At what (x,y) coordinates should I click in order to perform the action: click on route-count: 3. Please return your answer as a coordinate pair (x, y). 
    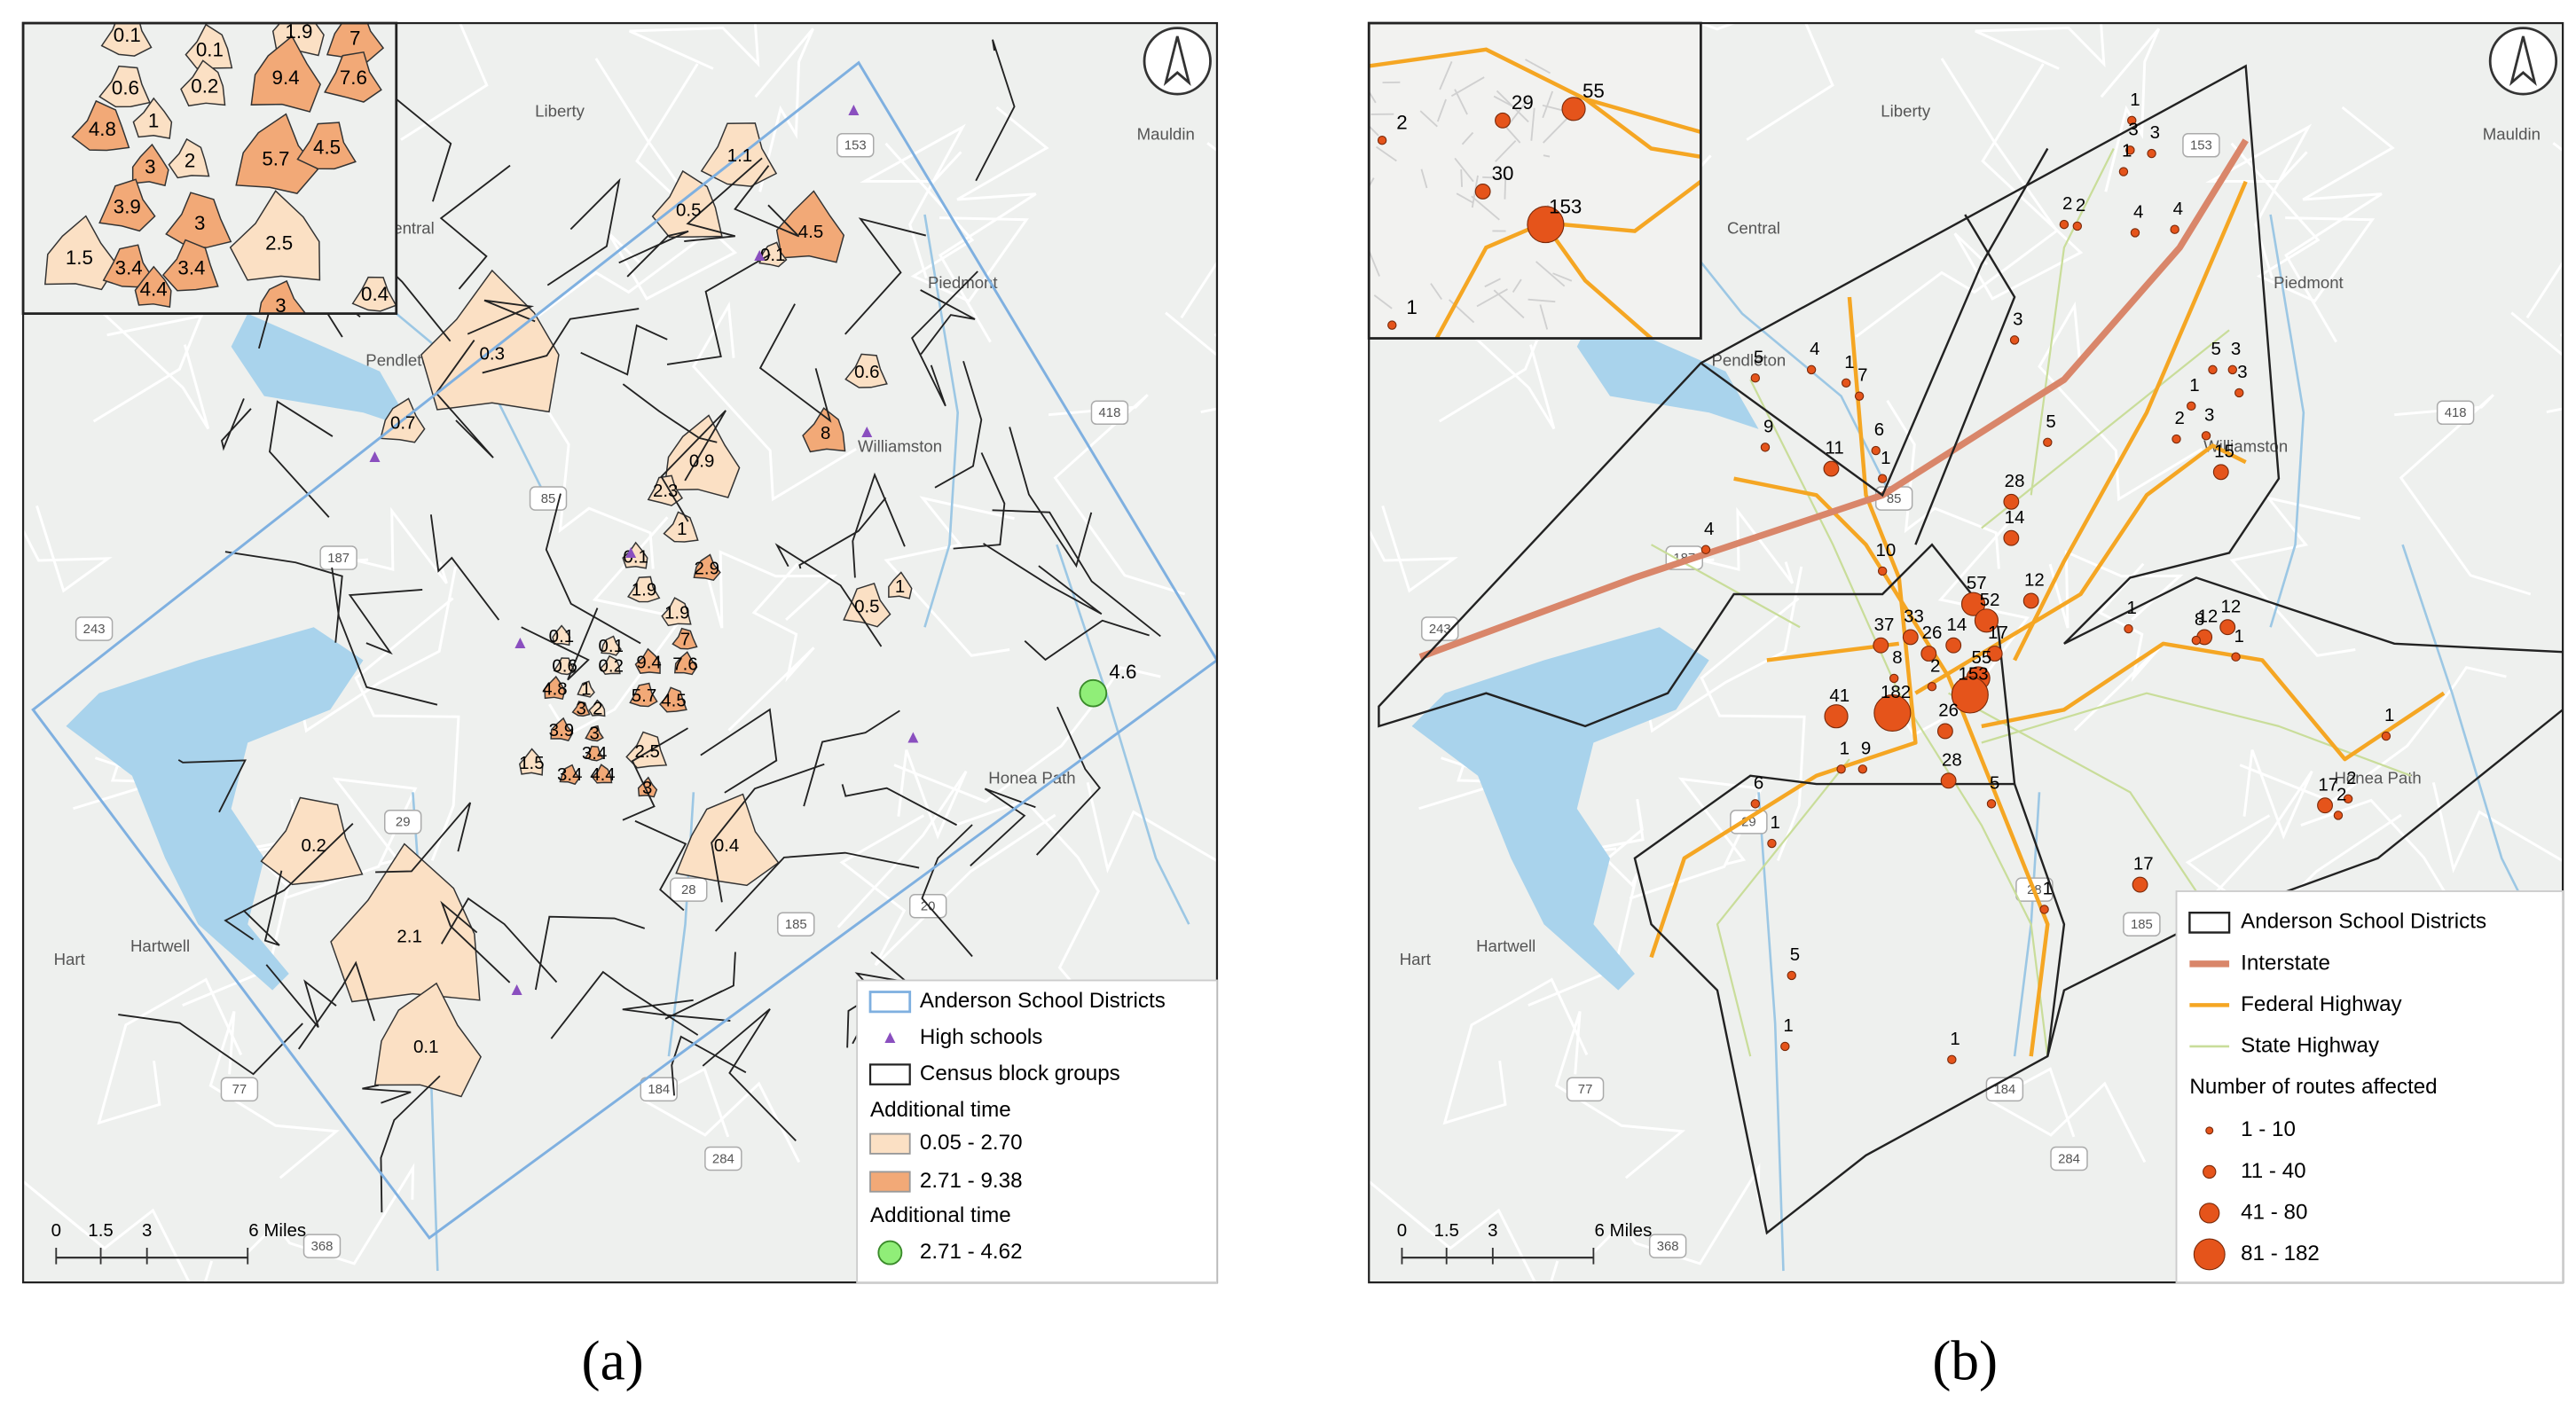
    Looking at the image, I should click on (2242, 372).